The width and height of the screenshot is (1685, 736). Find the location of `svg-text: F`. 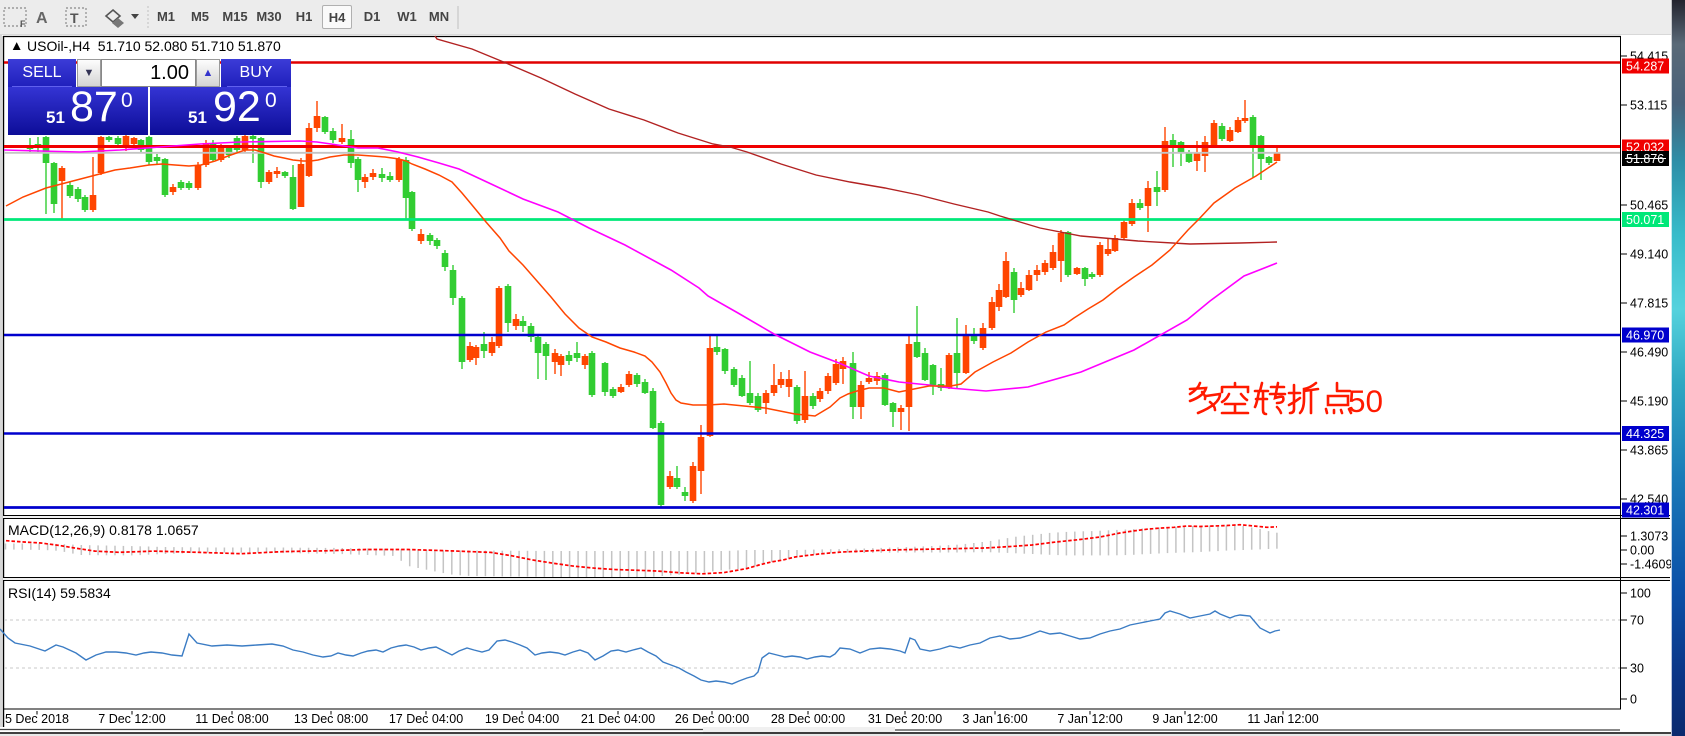

svg-text: F is located at coordinates (23, 24).